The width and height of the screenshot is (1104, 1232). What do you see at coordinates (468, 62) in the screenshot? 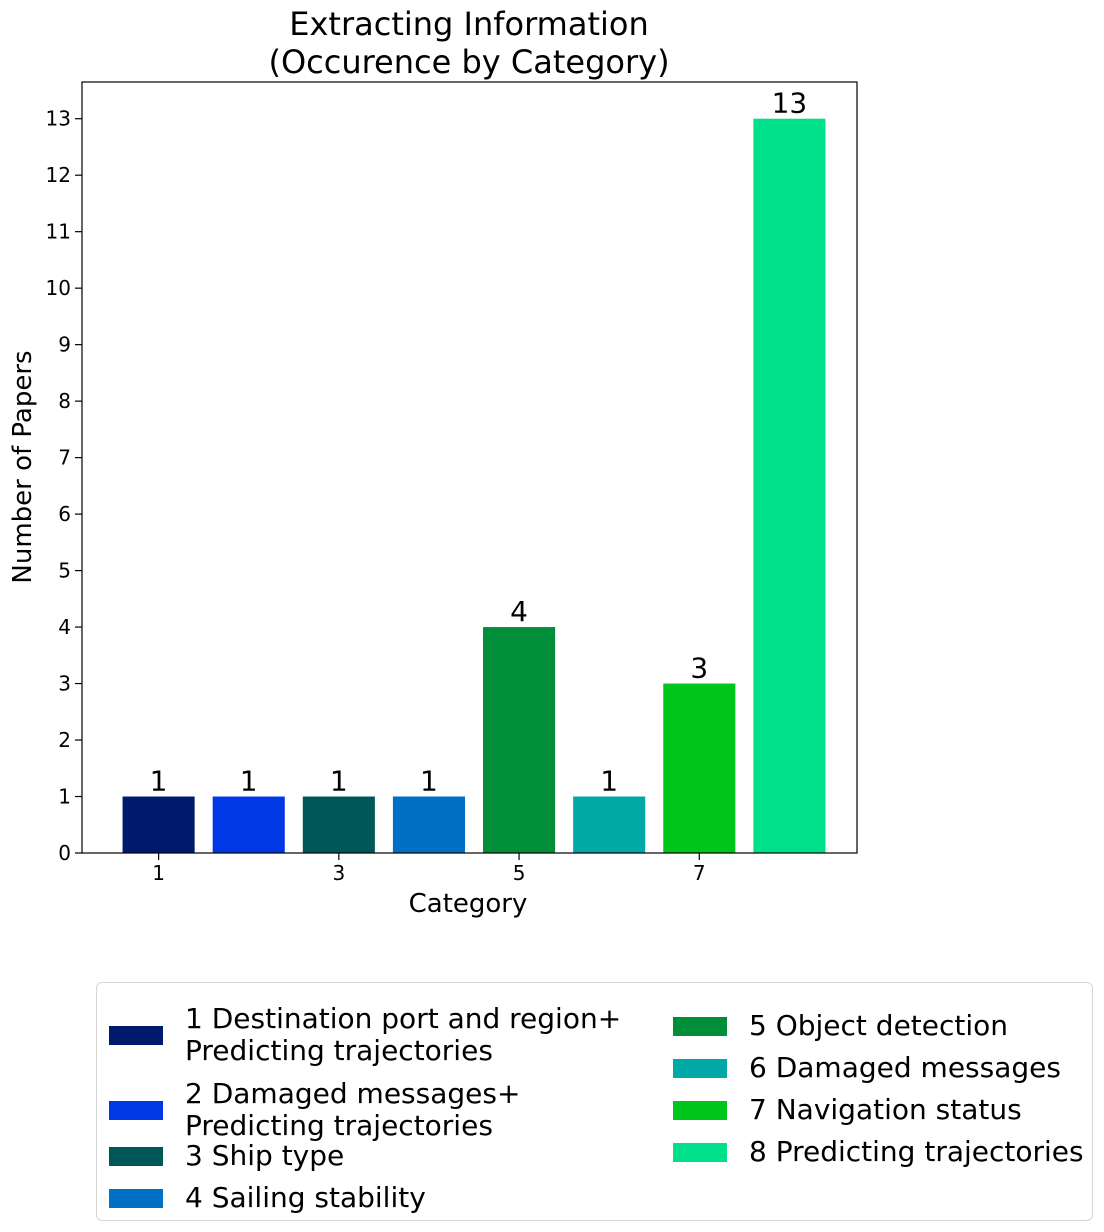
I see `chart-title-line-2: (Occurence by Category)` at bounding box center [468, 62].